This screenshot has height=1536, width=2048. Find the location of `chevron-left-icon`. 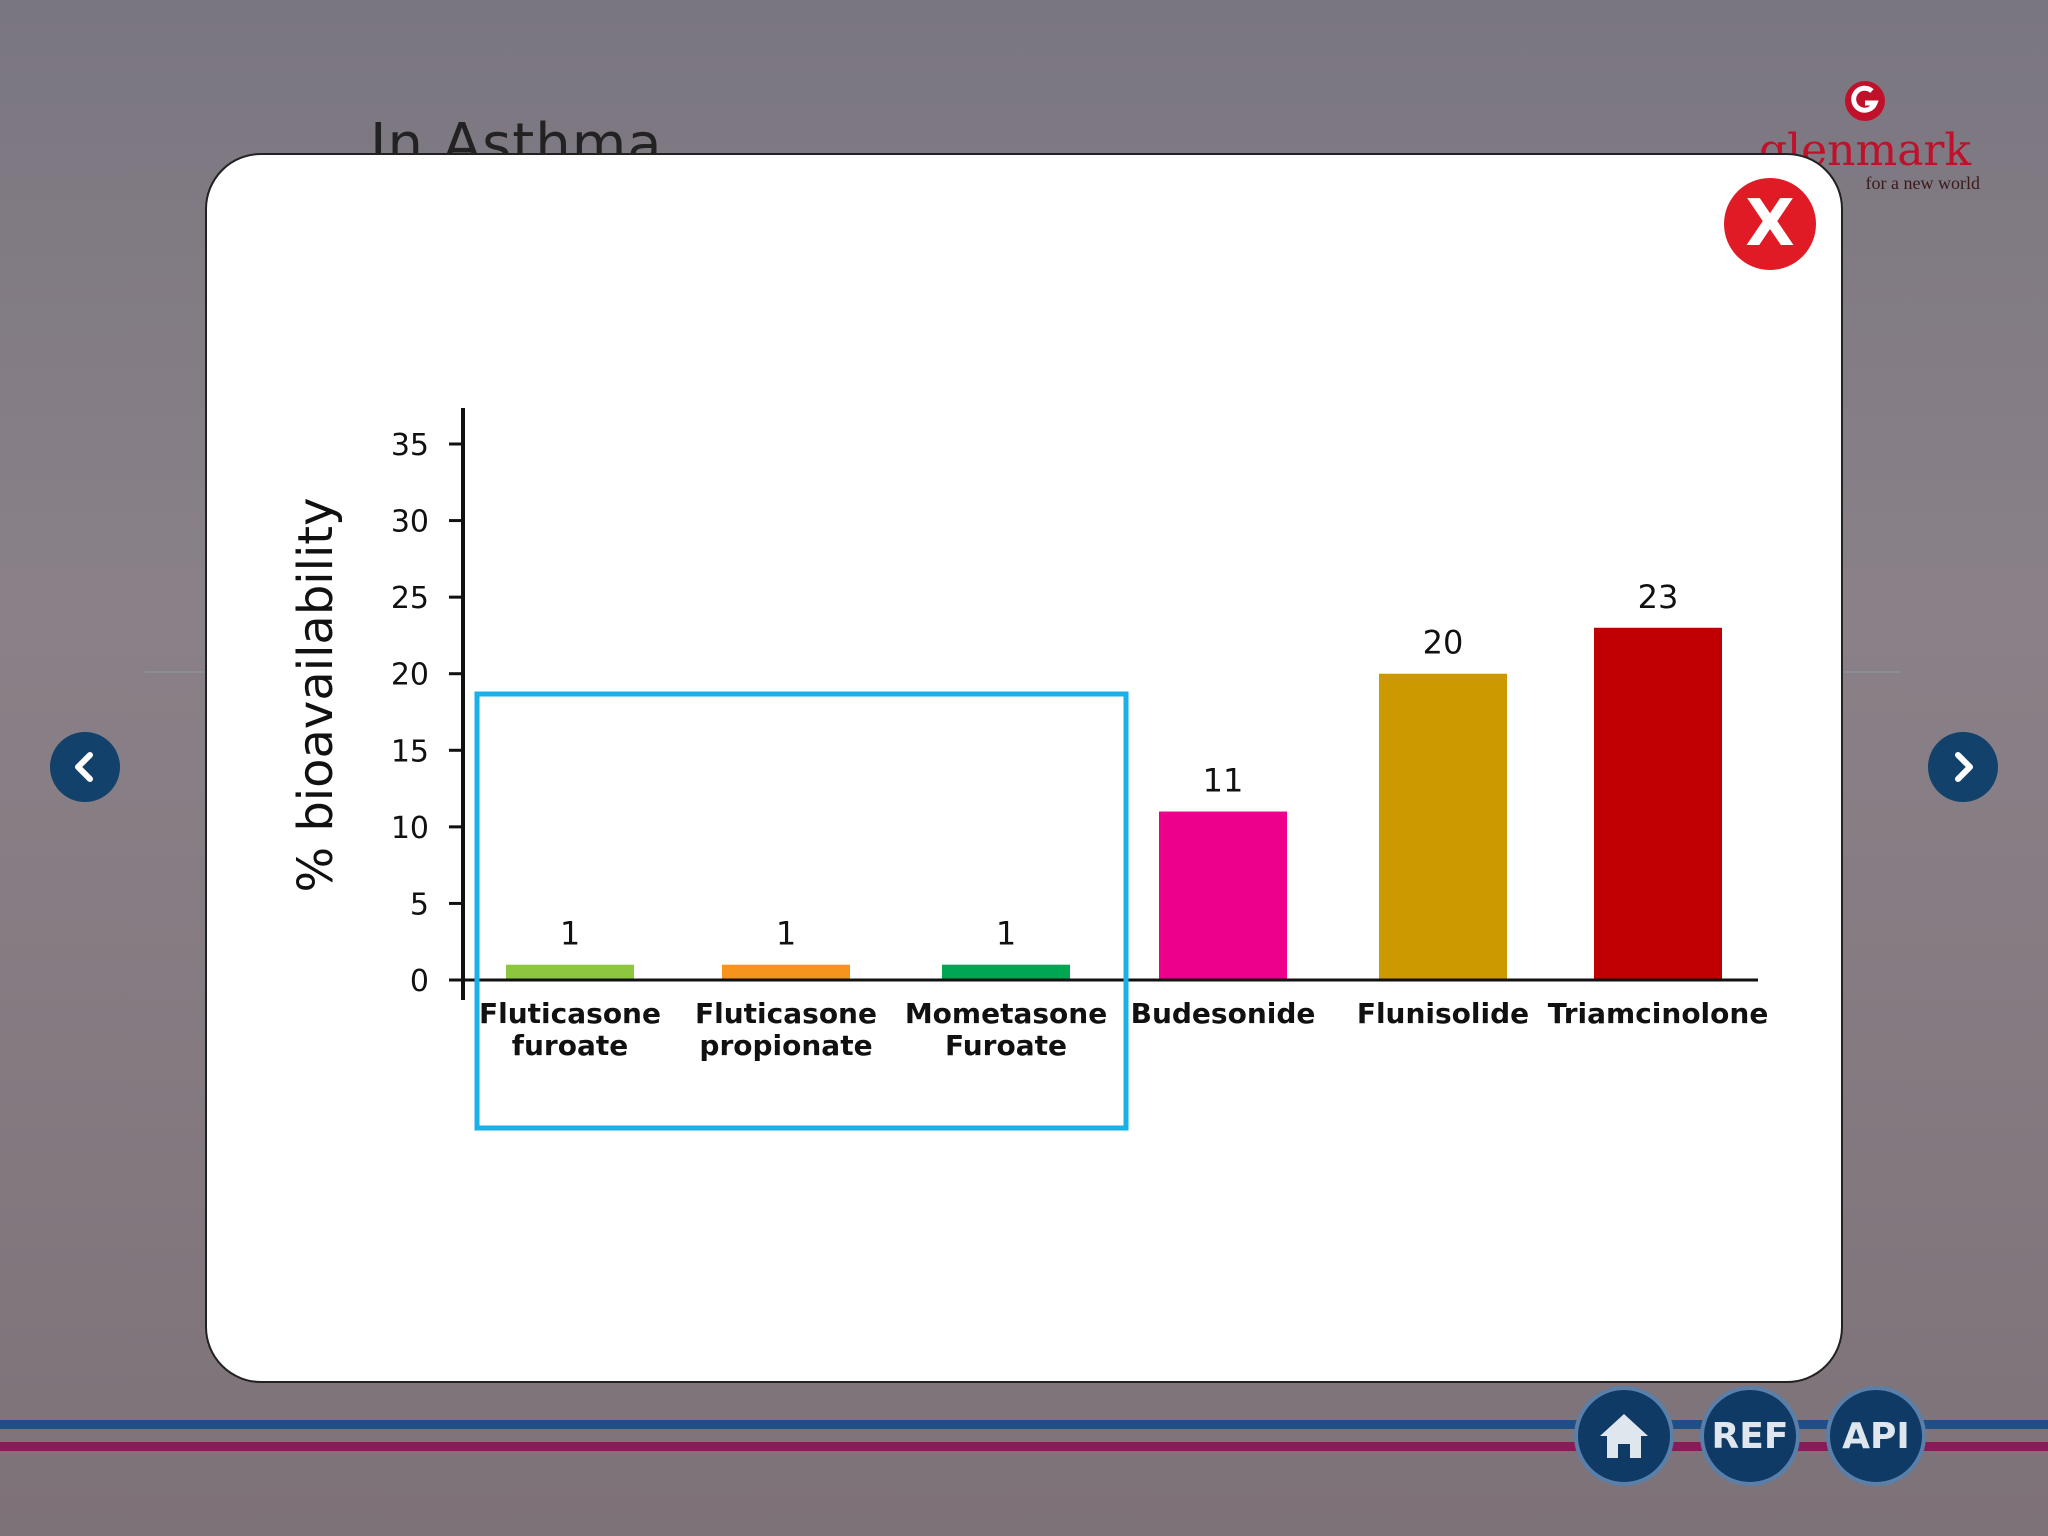

chevron-left-icon is located at coordinates (84, 767).